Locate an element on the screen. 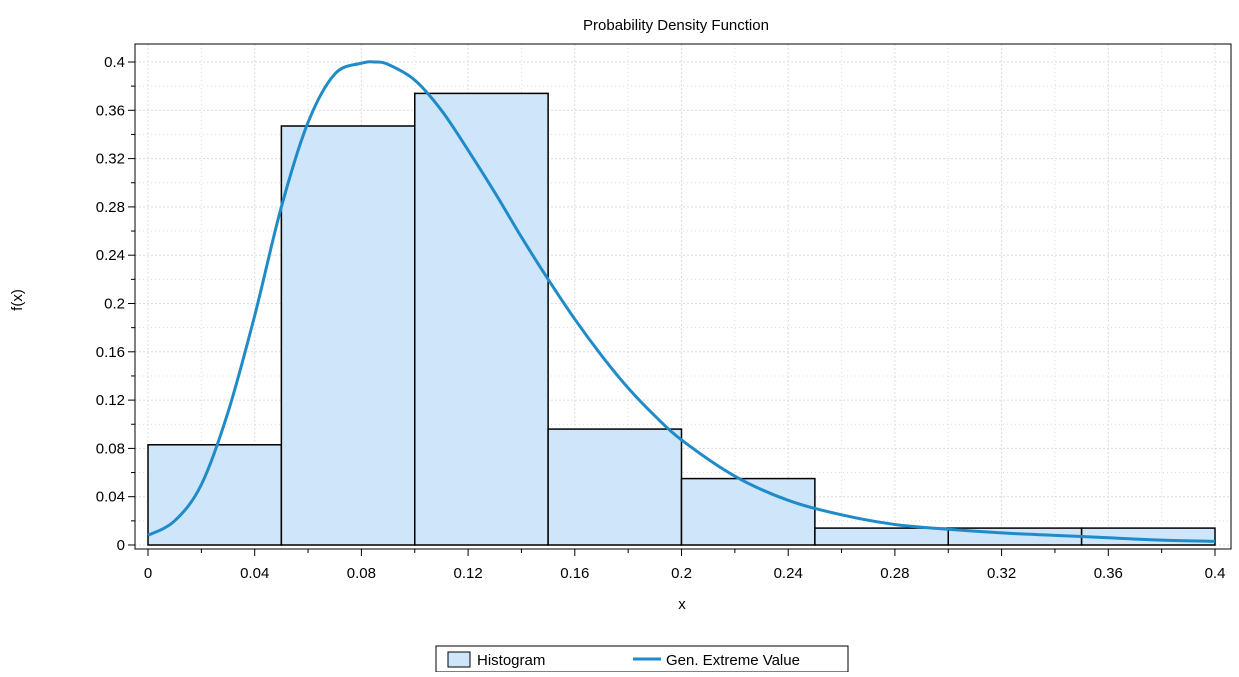 This screenshot has width=1239, height=677. x-tick-label: 0.28 is located at coordinates (894, 573).